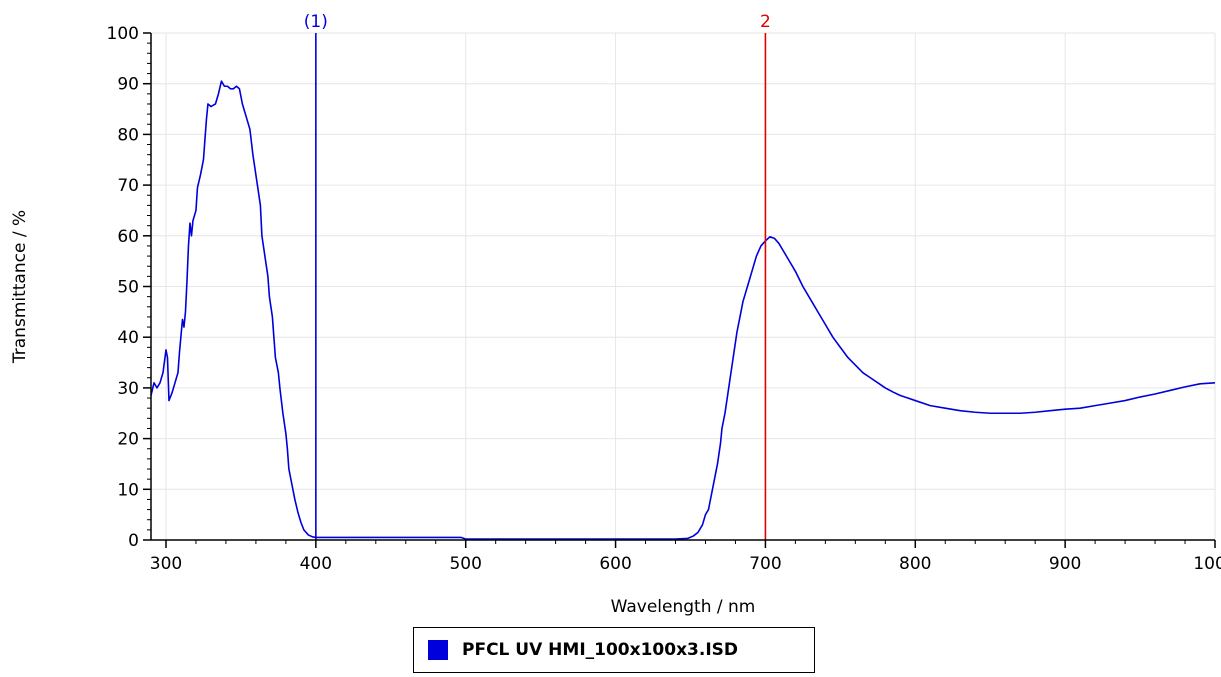 This screenshot has width=1221, height=677. What do you see at coordinates (438, 650) in the screenshot?
I see `legend-swatch` at bounding box center [438, 650].